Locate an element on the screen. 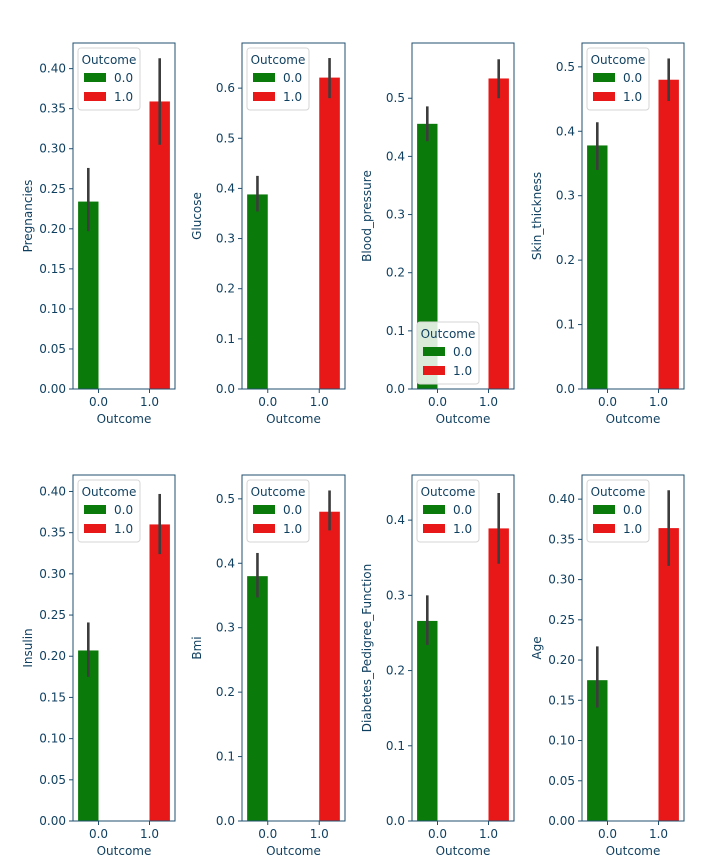 Image resolution: width=720 pixels, height=864 pixels. y-axis-label: Age is located at coordinates (537, 647).